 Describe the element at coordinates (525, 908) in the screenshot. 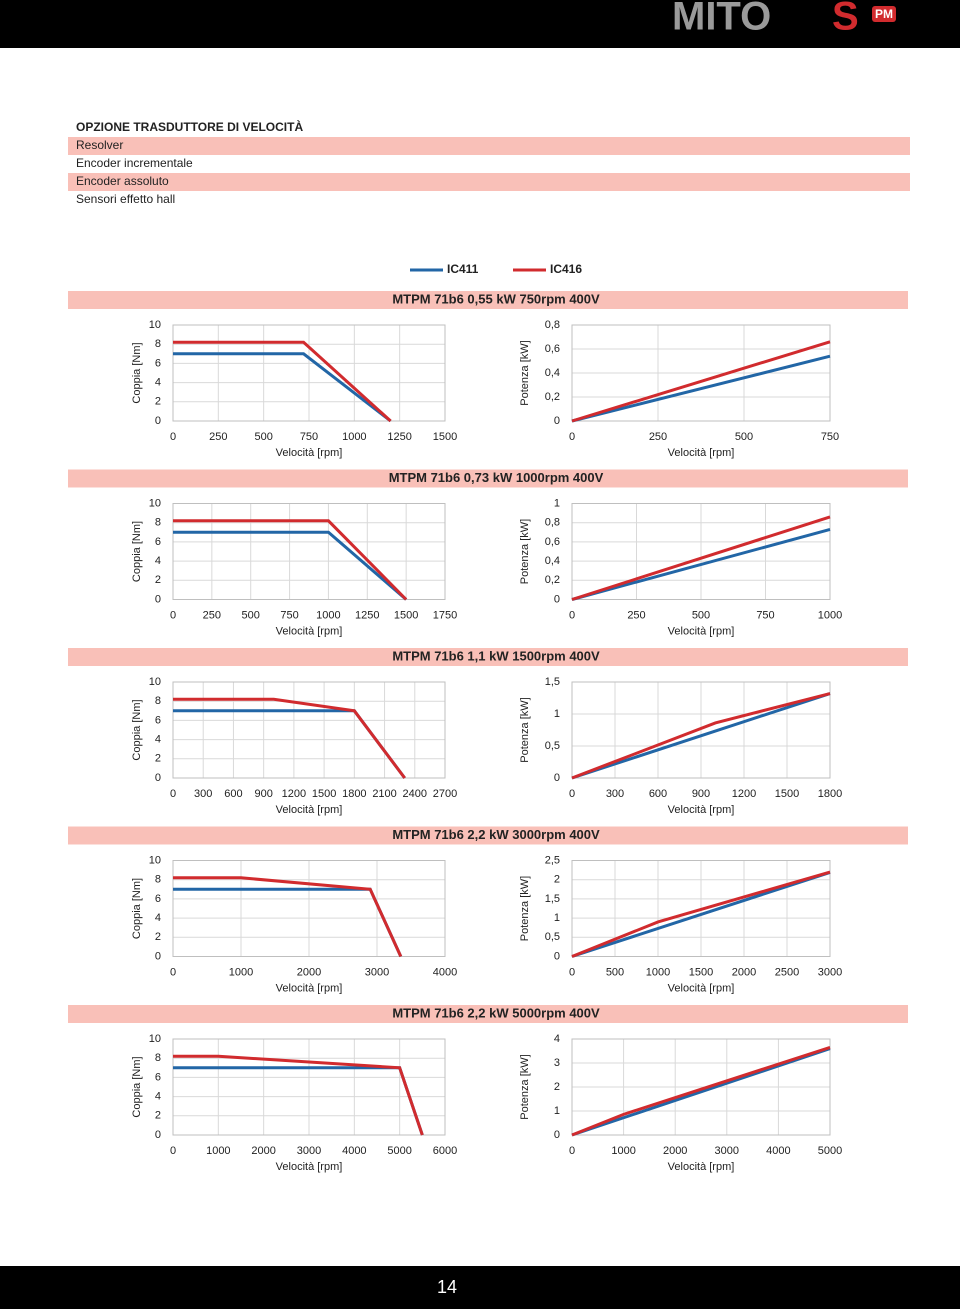

I see `y-axis-title: Potenza [kW]` at that location.